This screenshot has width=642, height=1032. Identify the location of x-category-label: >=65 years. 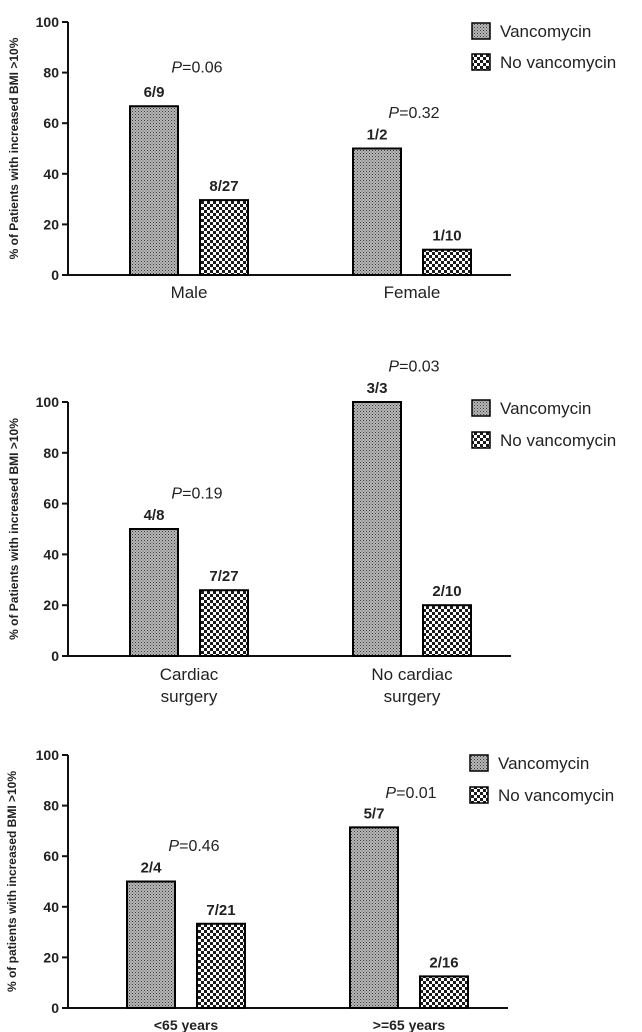
(409, 1024).